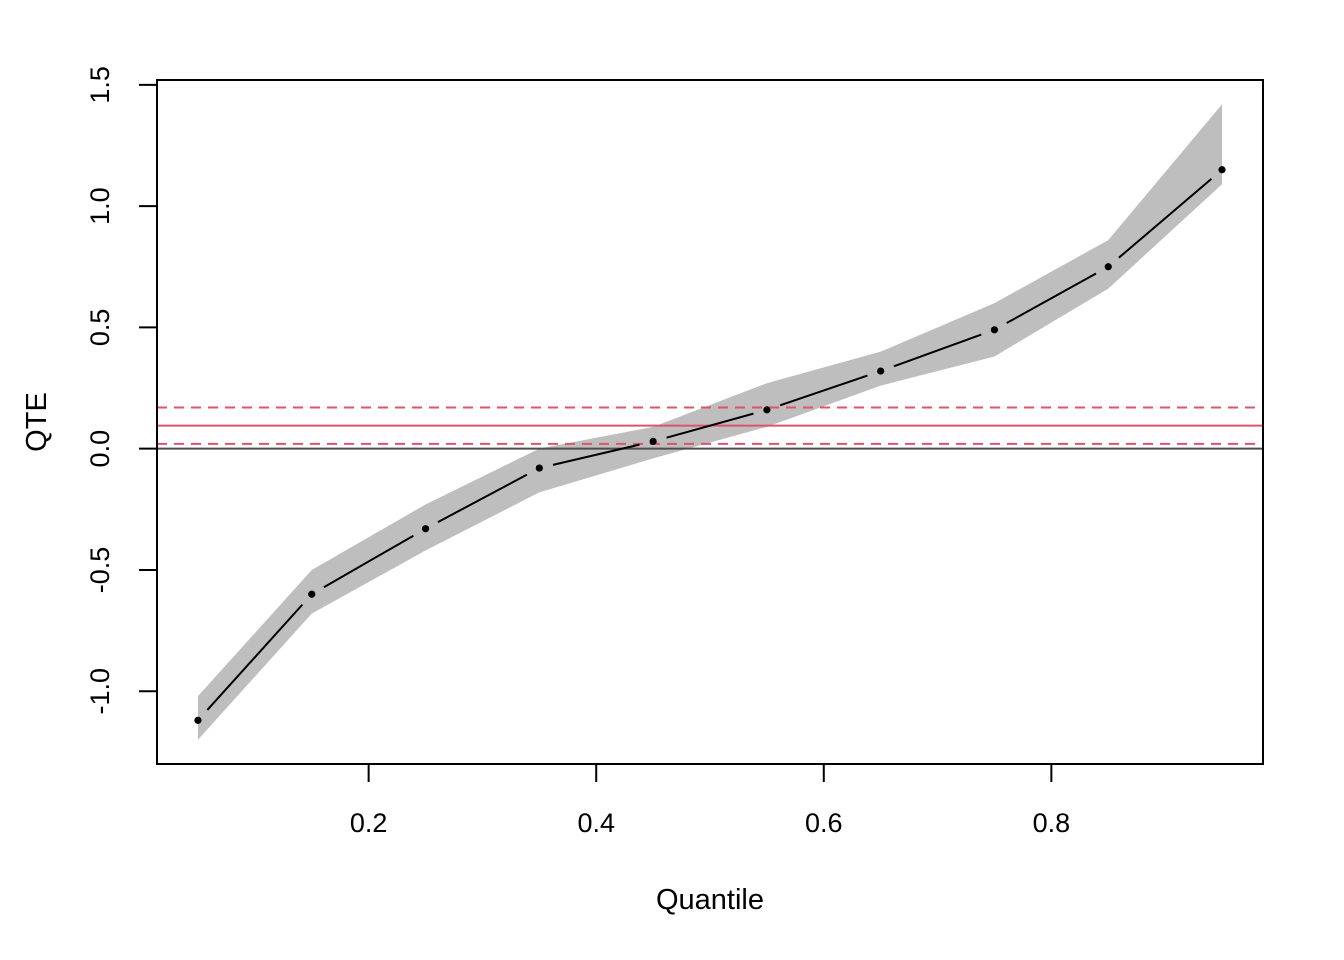 This screenshot has height=960, width=1344. I want to click on x-tick-label: 0.2, so click(369, 823).